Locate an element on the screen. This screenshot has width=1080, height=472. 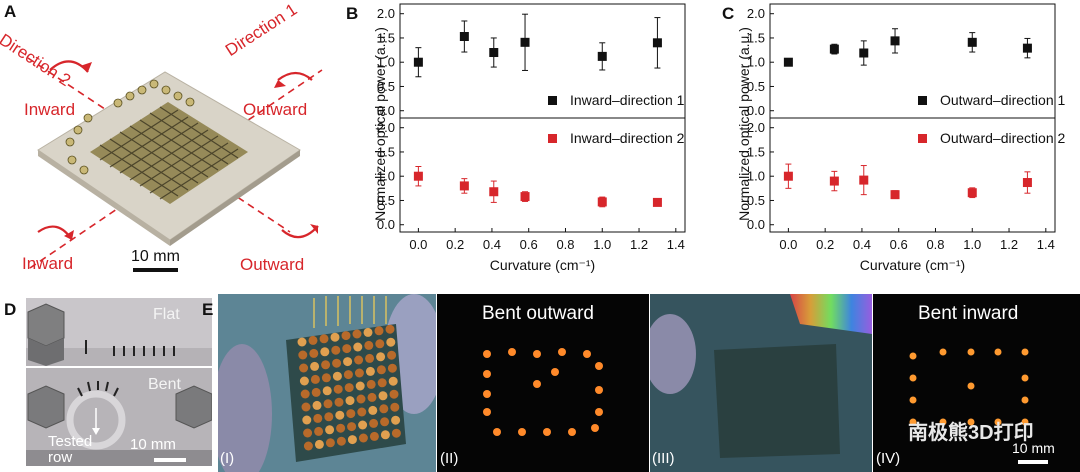
panel-e-photo-iv is located at coordinates (976, 383).